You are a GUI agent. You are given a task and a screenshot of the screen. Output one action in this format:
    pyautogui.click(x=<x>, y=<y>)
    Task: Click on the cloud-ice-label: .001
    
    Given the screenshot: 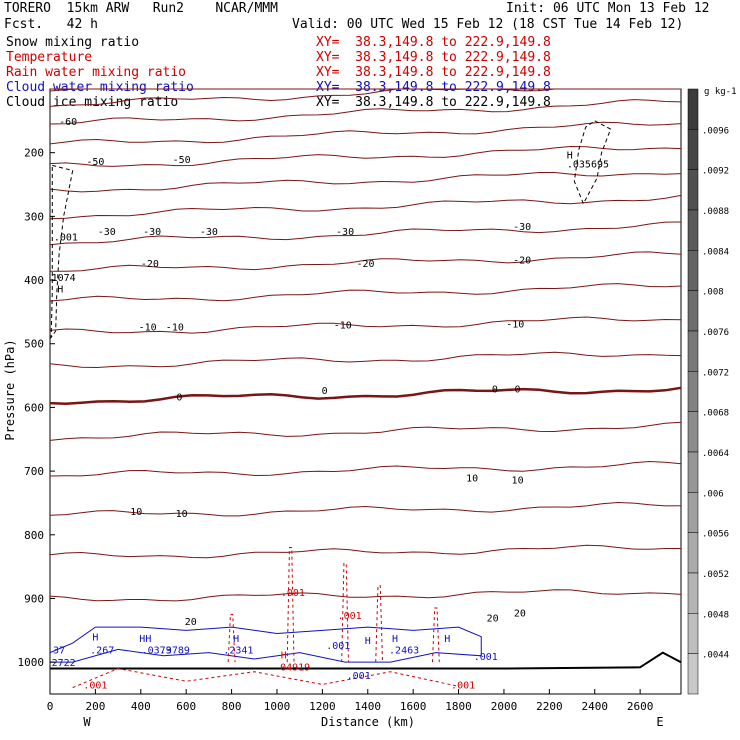 What is the action you would take?
    pyautogui.click(x=66, y=238)
    